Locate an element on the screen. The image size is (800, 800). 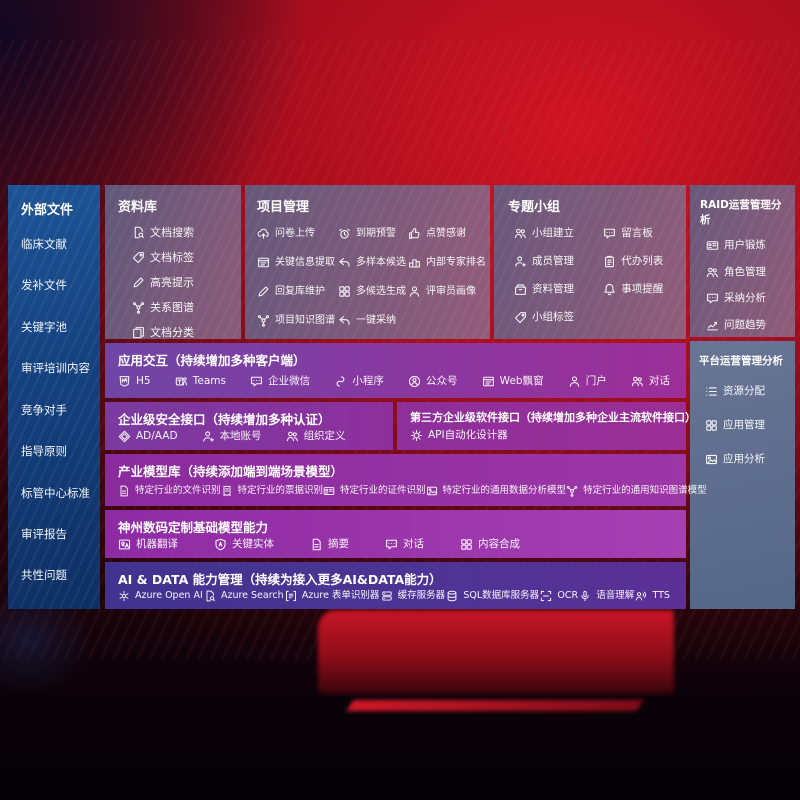
item-person-circle: 公众号 is located at coordinates (433, 381).